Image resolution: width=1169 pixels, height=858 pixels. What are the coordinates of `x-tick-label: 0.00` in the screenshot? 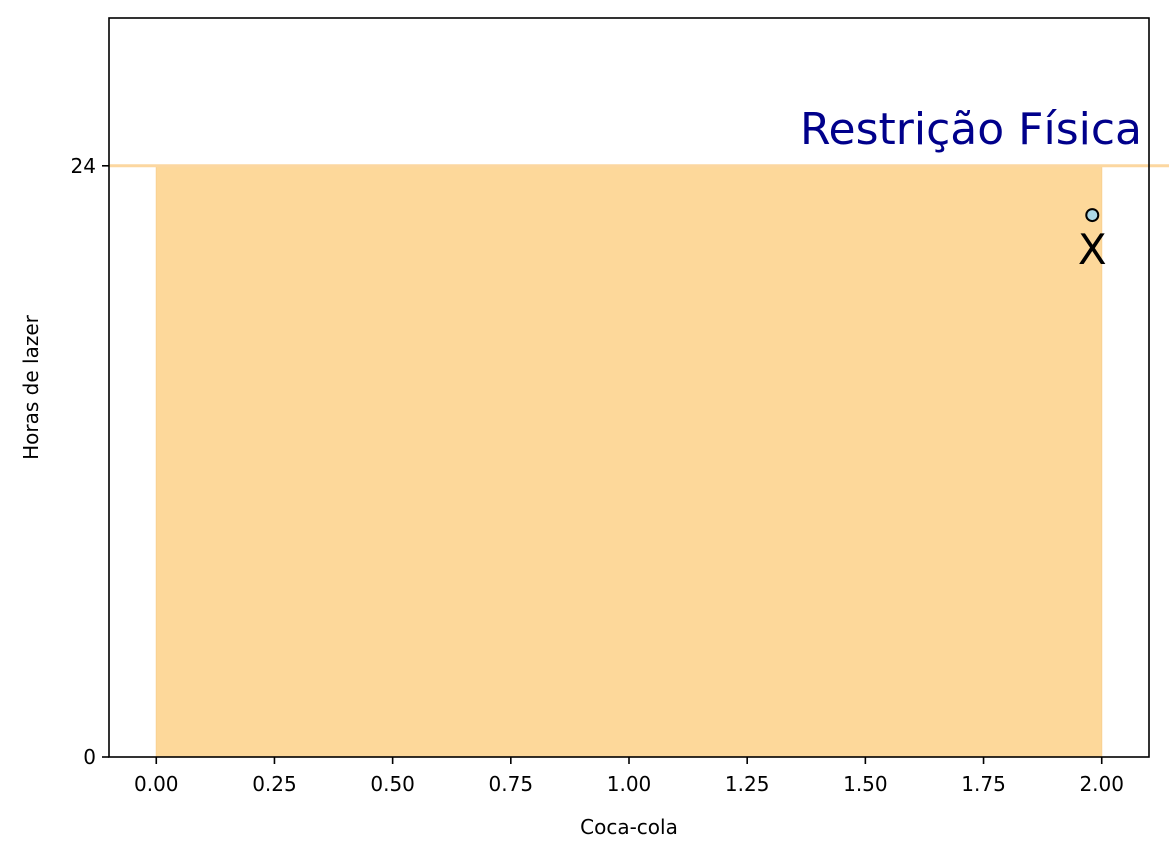 It's located at (156, 784).